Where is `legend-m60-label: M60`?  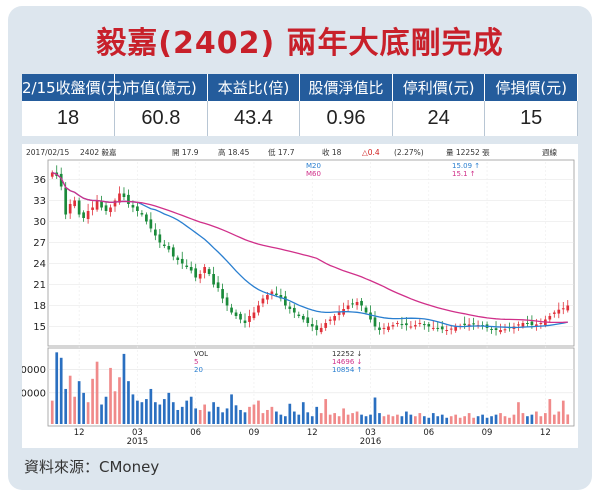
legend-m60-label: M60 is located at coordinates (313, 174).